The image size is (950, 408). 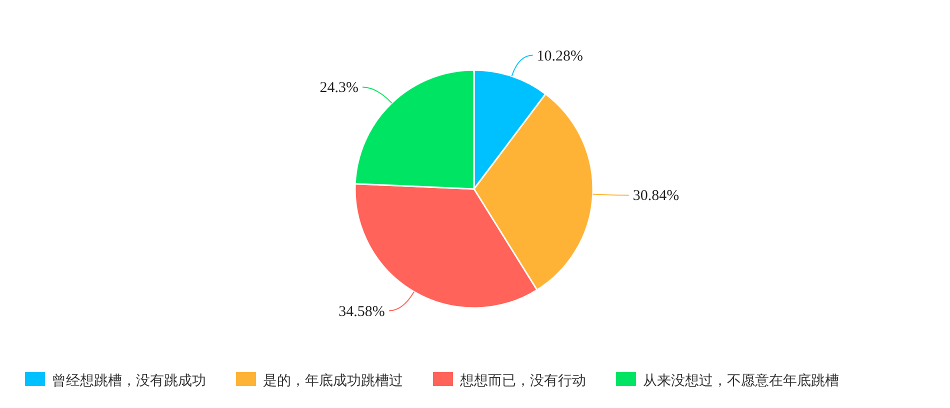 What do you see at coordinates (333, 381) in the screenshot?
I see `legend-label: 是的，年底成功跳槽过` at bounding box center [333, 381].